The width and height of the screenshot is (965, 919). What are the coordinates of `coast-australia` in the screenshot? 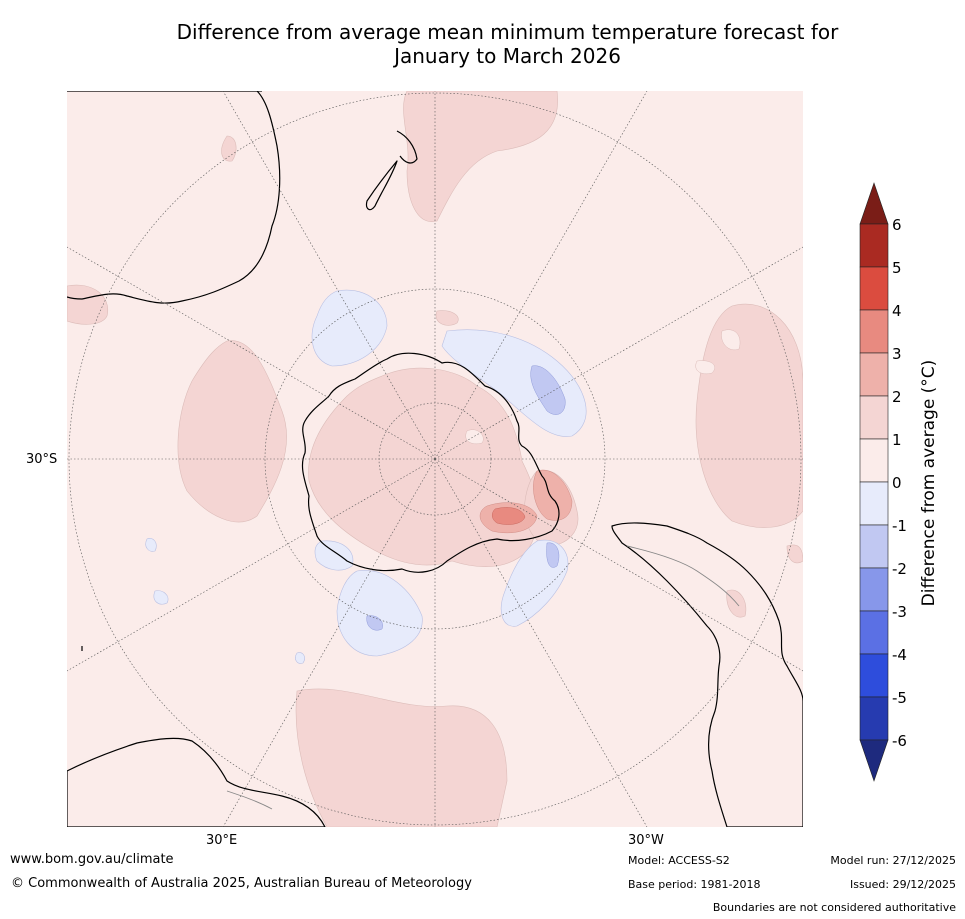 It's located at (174, 197).